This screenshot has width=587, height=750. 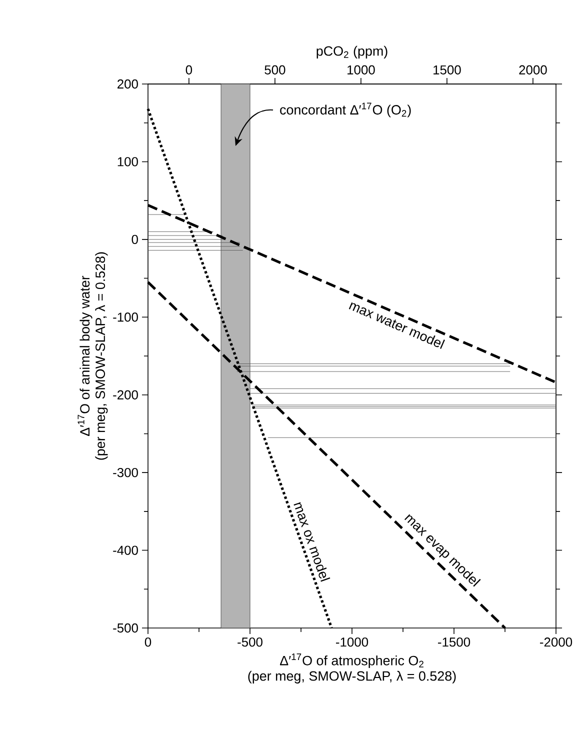 What do you see at coordinates (454, 642) in the screenshot?
I see `x-tick-label: -1500` at bounding box center [454, 642].